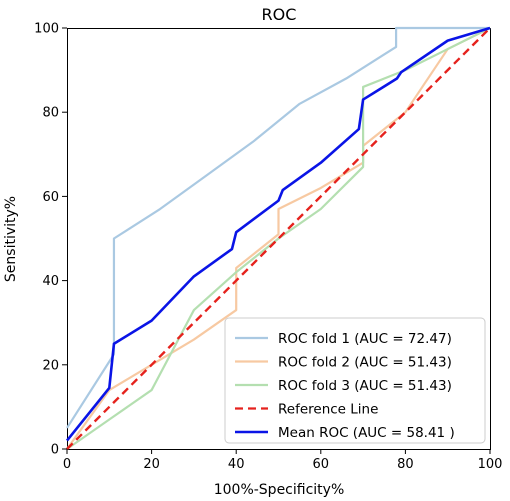 Image resolution: width=510 pixels, height=501 pixels. Describe the element at coordinates (50, 365) in the screenshot. I see `y-tick-label: 20` at that location.